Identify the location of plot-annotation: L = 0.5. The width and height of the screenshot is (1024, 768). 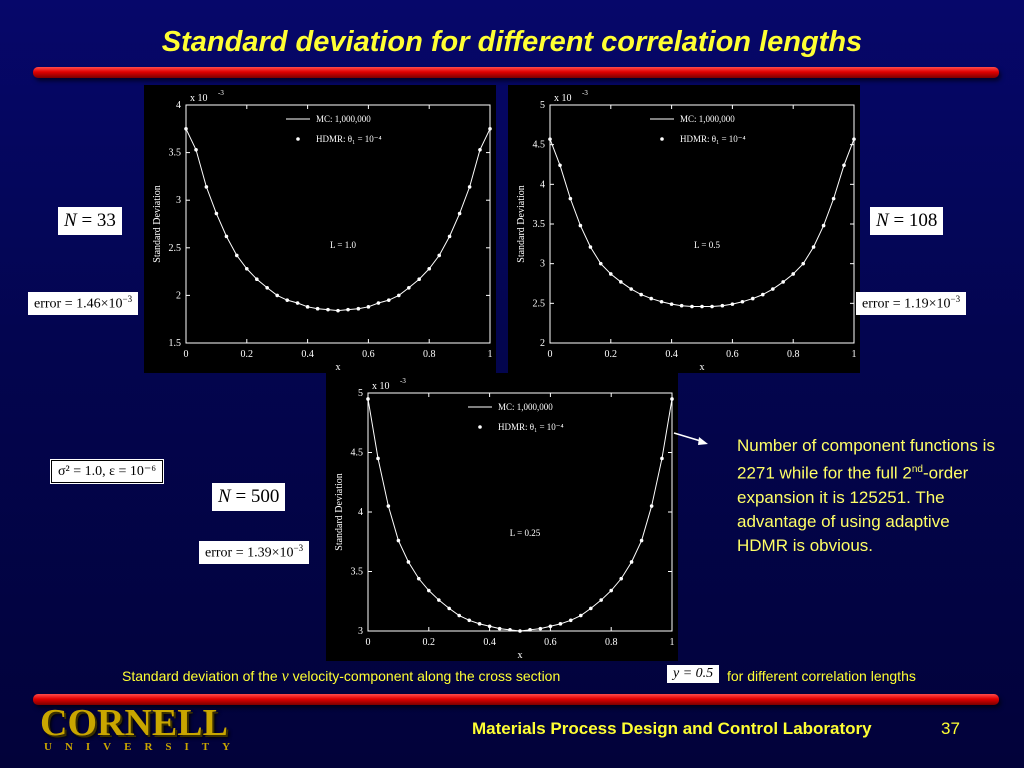
(707, 245).